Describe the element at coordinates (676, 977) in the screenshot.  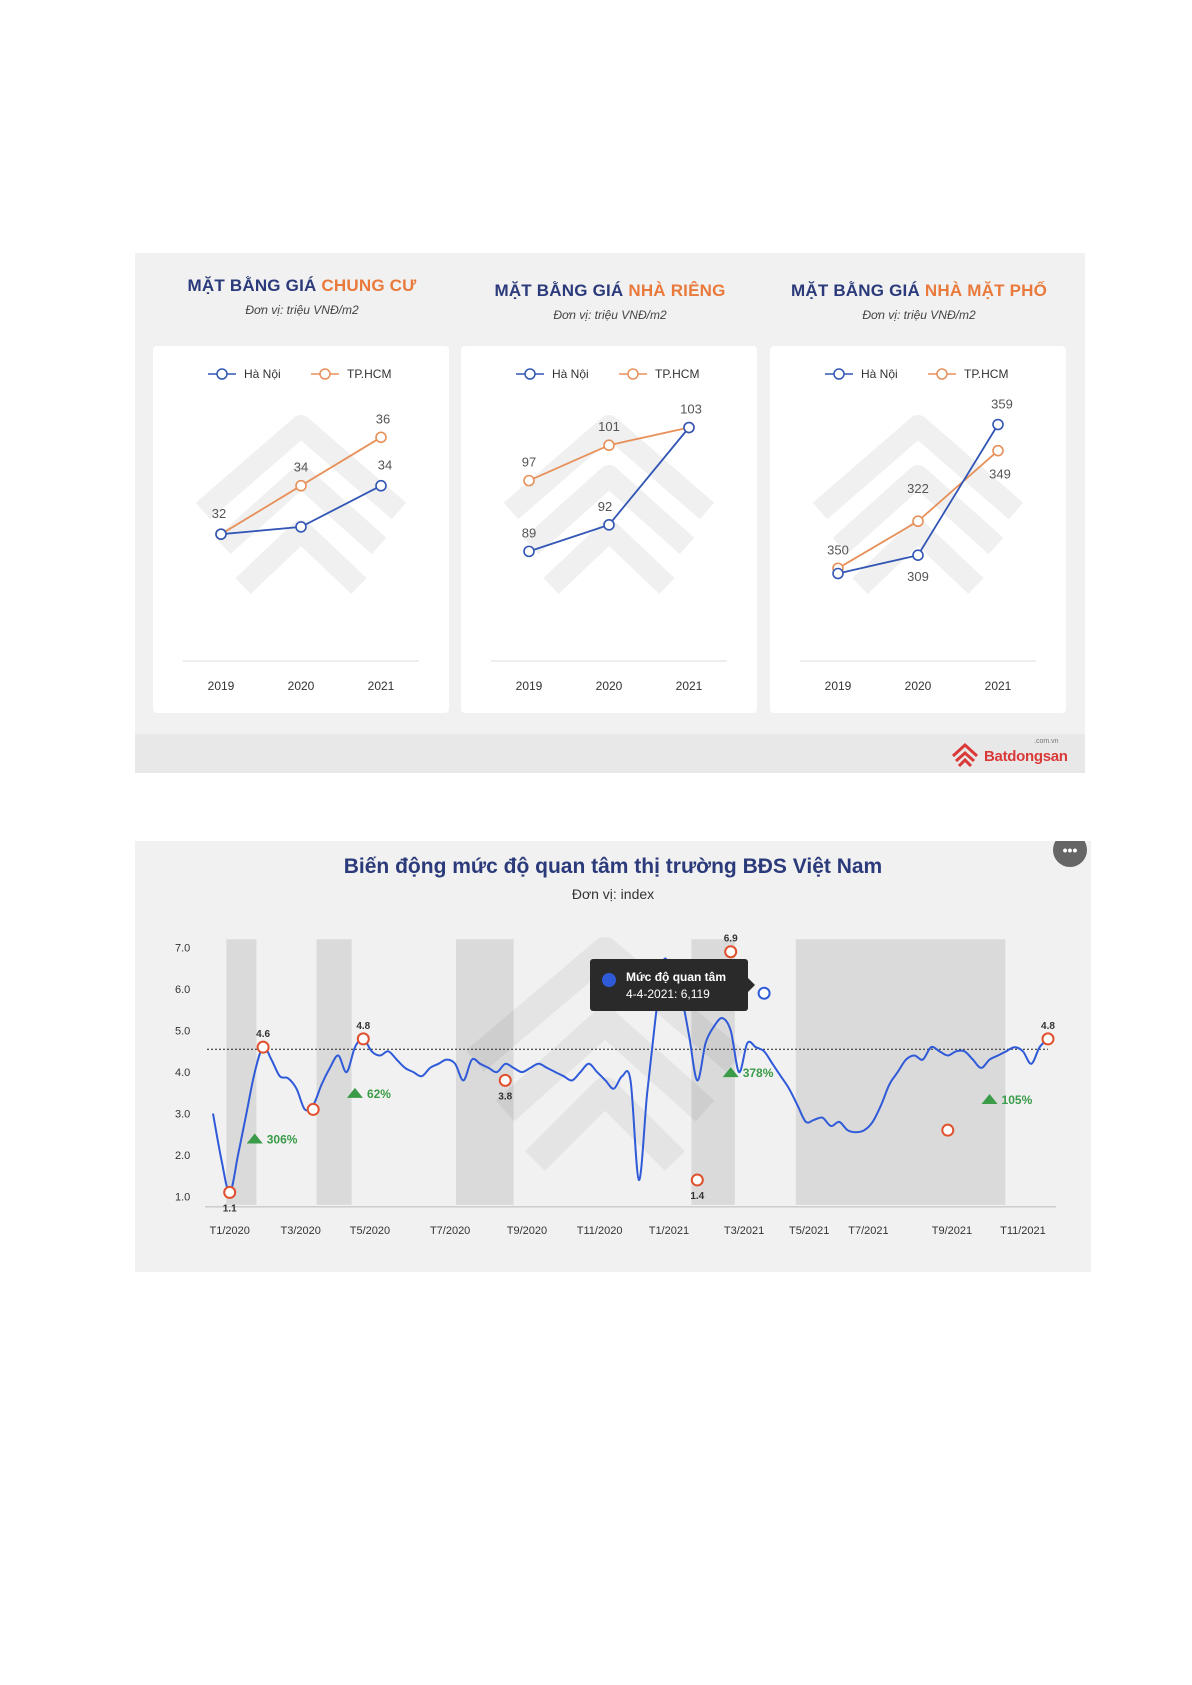
I see `tooltip-series-name: Mức độ quan tâm` at that location.